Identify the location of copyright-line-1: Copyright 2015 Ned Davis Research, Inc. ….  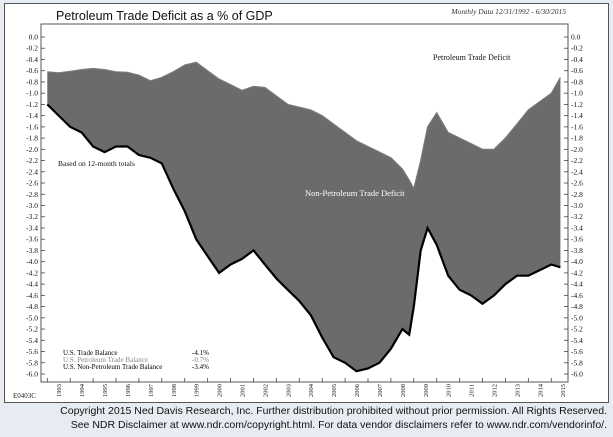
(333, 411).